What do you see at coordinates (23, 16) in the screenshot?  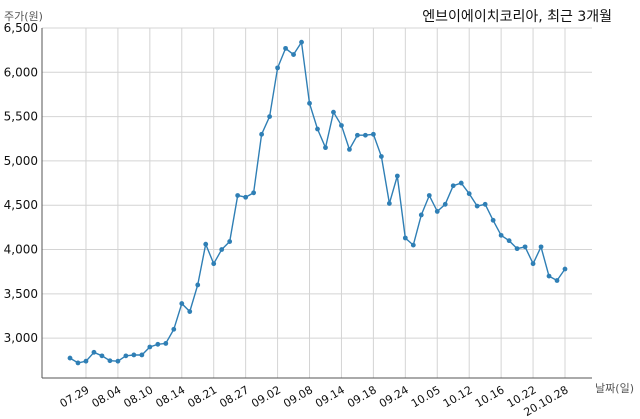 I see `y-axis-label: 주가(원)` at bounding box center [23, 16].